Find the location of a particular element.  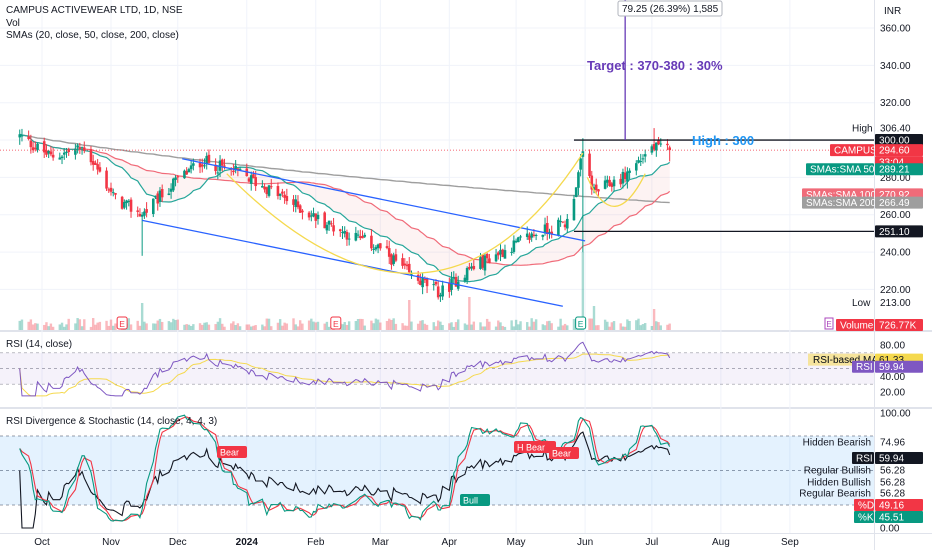

div-row-value: 59.94 is located at coordinates (891, 459).